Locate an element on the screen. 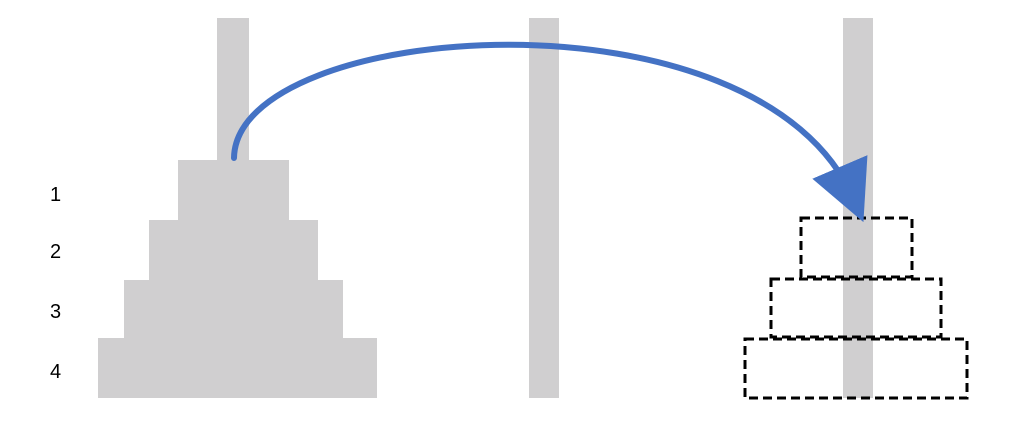 The width and height of the screenshot is (1014, 432). disk-label-4: 4 is located at coordinates (55, 372).